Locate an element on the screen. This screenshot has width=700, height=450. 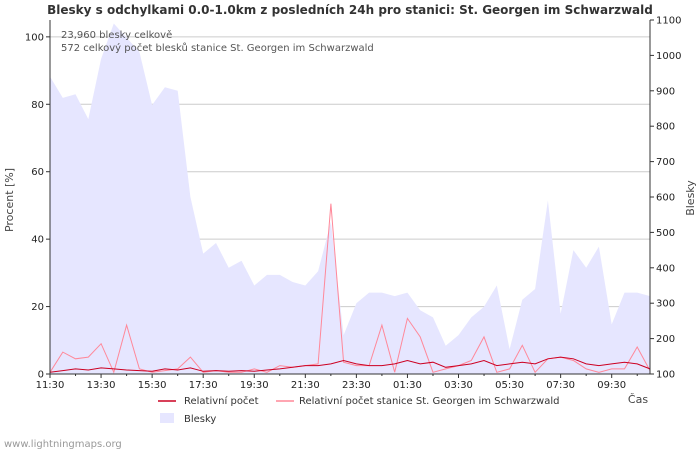
x-tick-label: 01:30 is located at coordinates (407, 385).